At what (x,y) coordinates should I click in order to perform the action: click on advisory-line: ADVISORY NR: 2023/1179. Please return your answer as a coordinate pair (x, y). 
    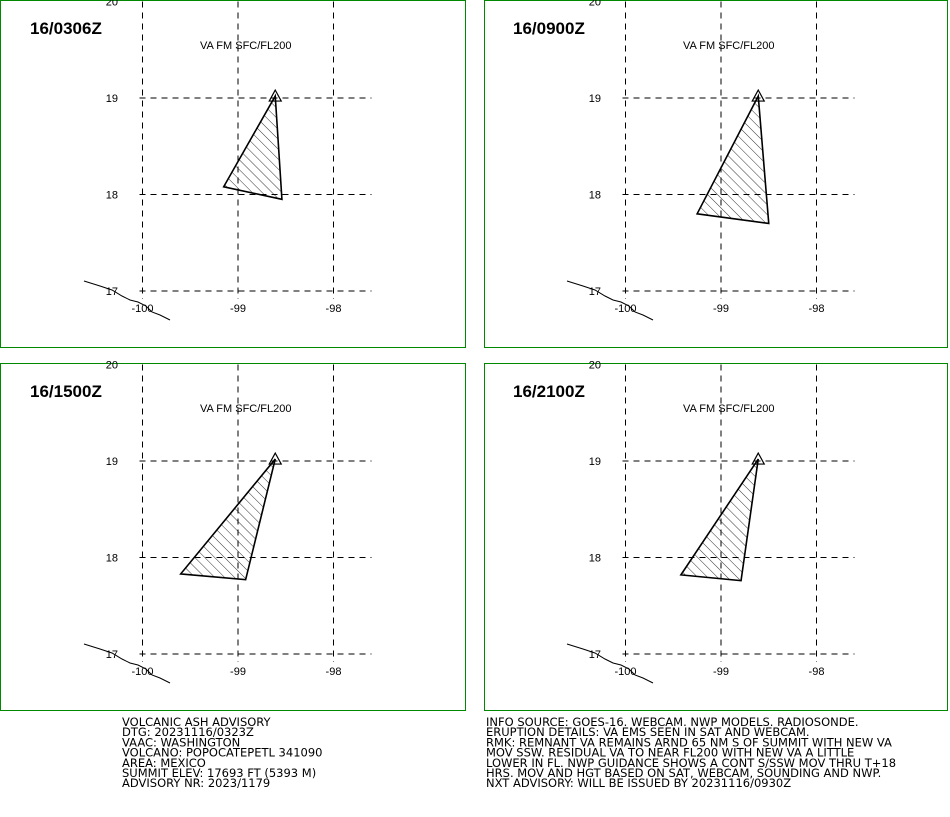
    Looking at the image, I should click on (196, 783).